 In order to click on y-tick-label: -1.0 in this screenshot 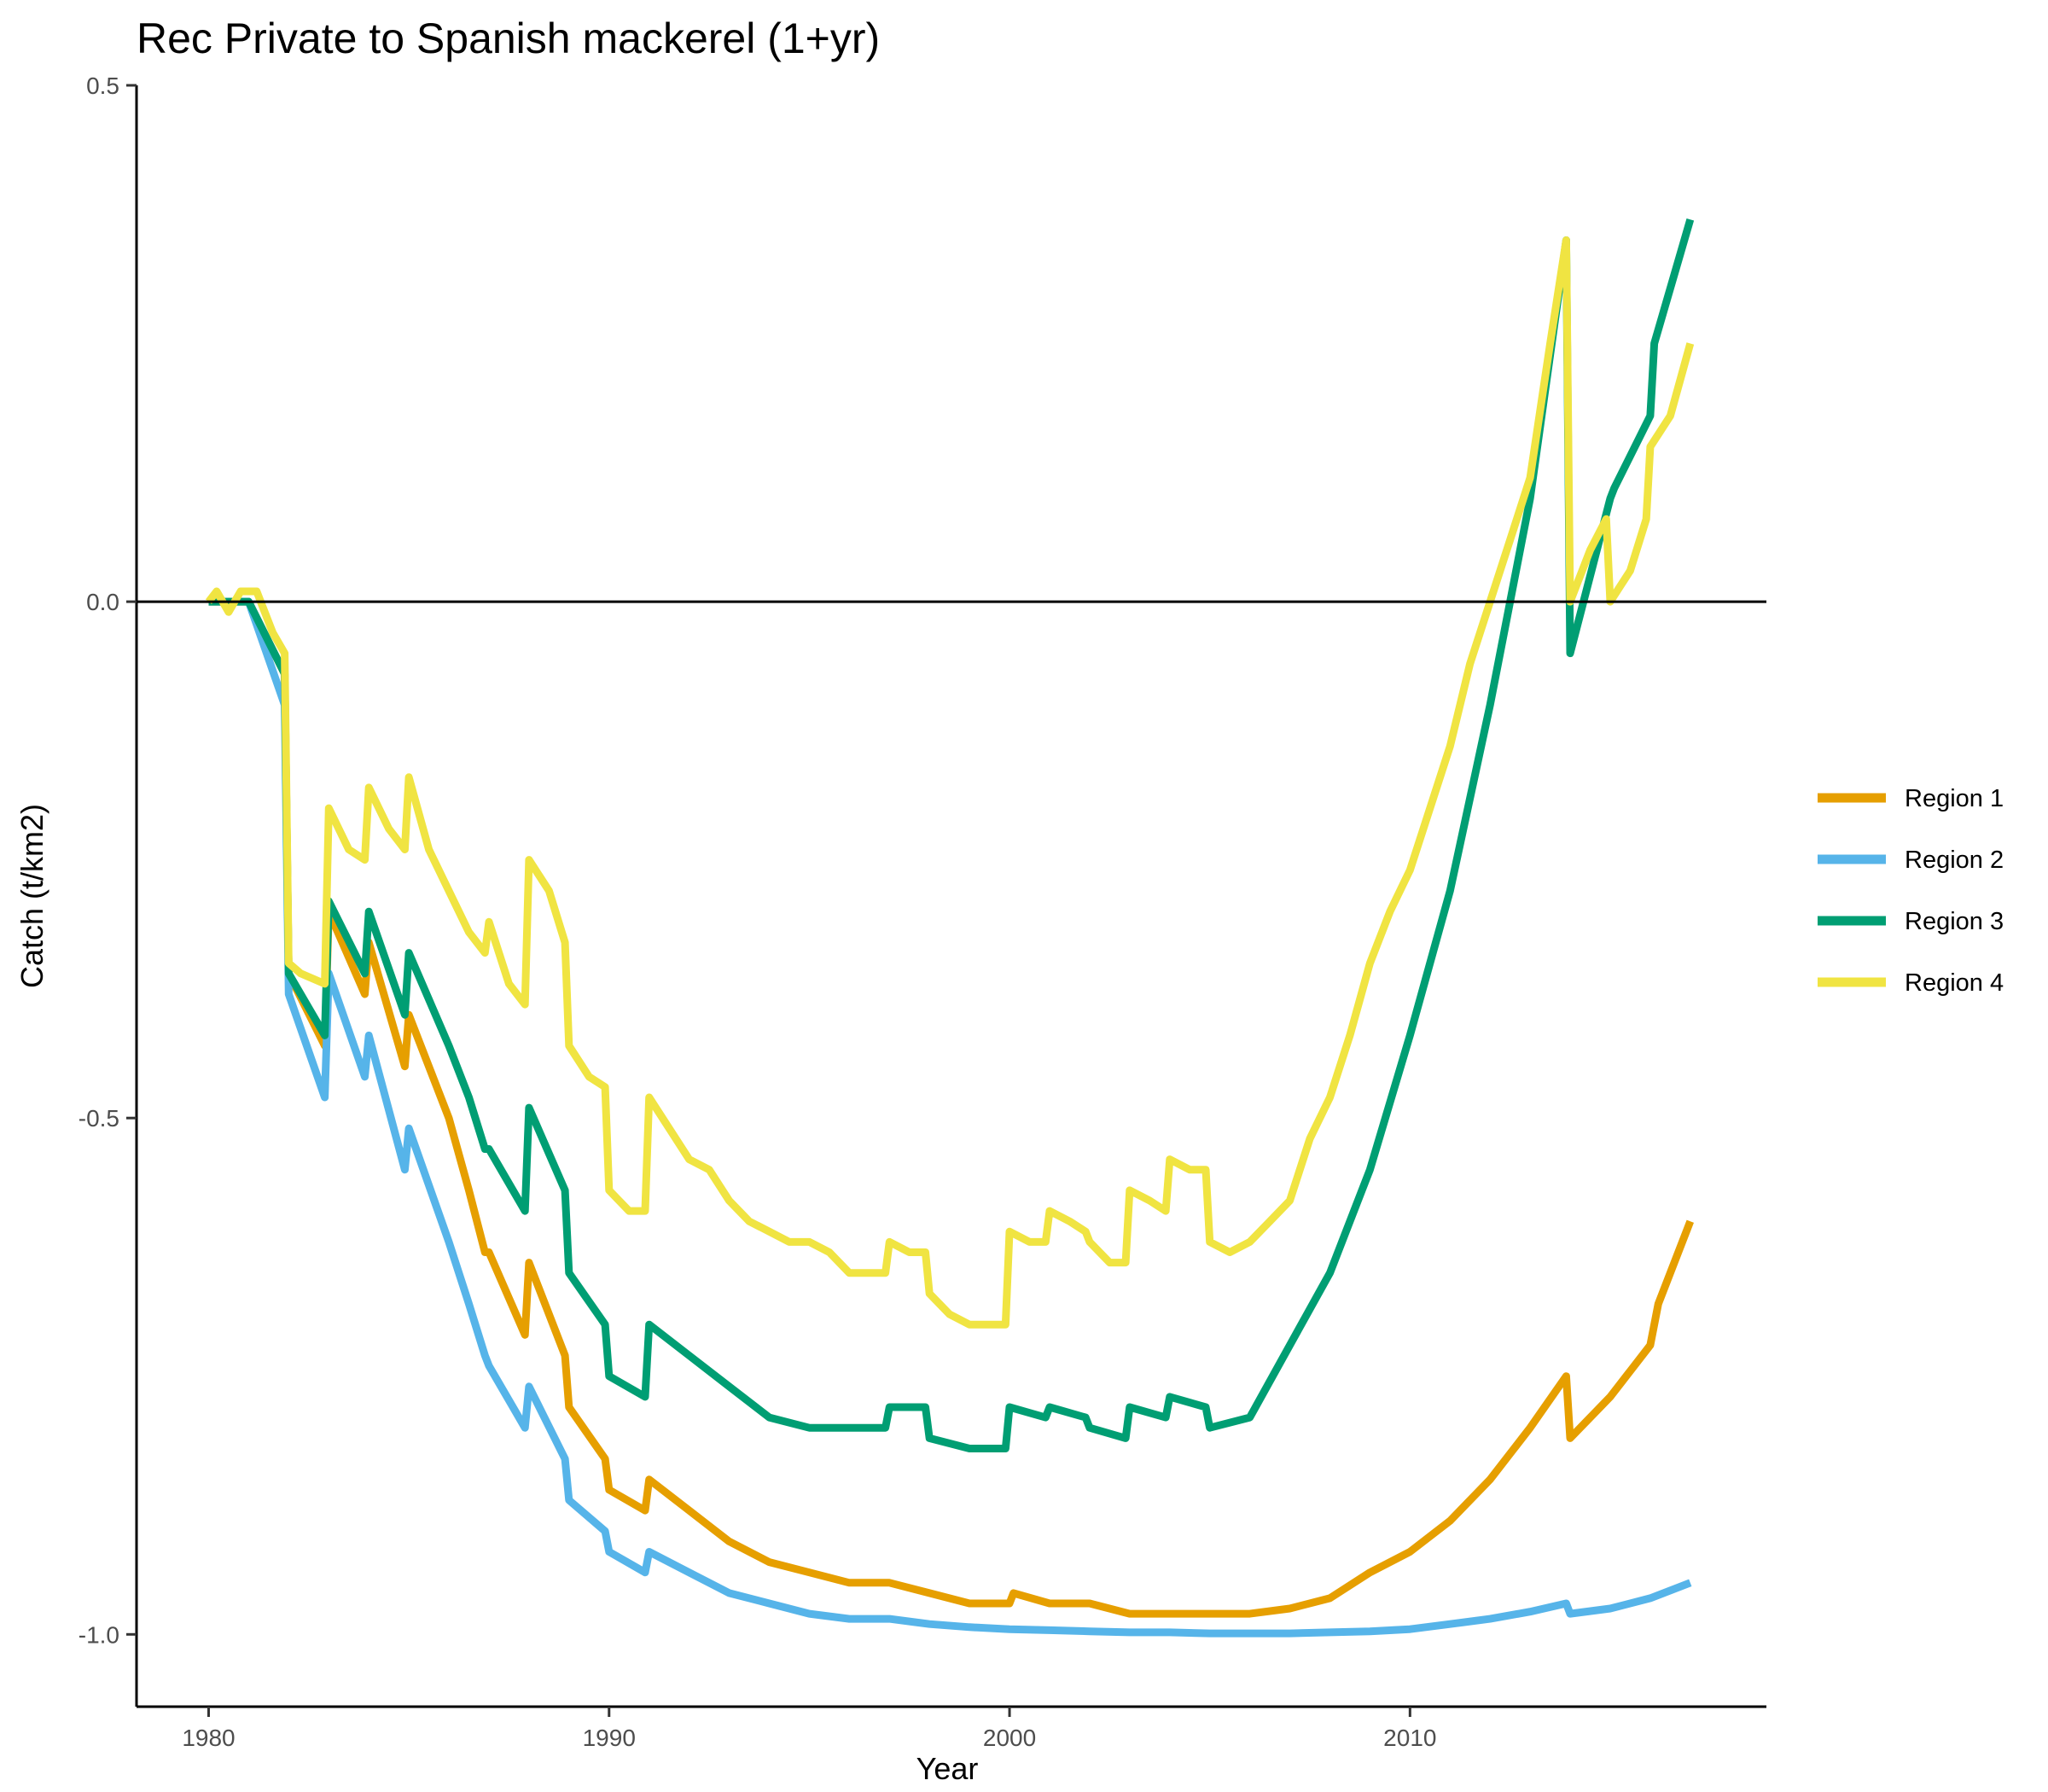, I will do `click(99, 1634)`.